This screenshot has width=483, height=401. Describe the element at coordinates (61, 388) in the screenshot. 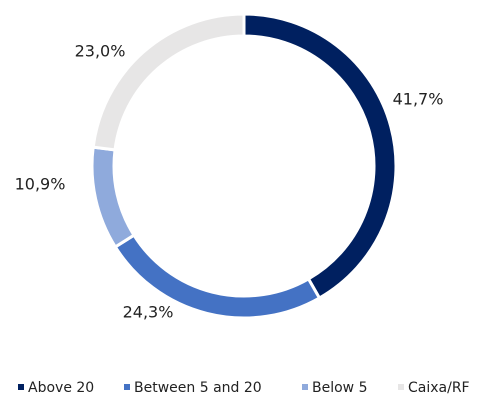

I see `legend-label: Above 20` at that location.